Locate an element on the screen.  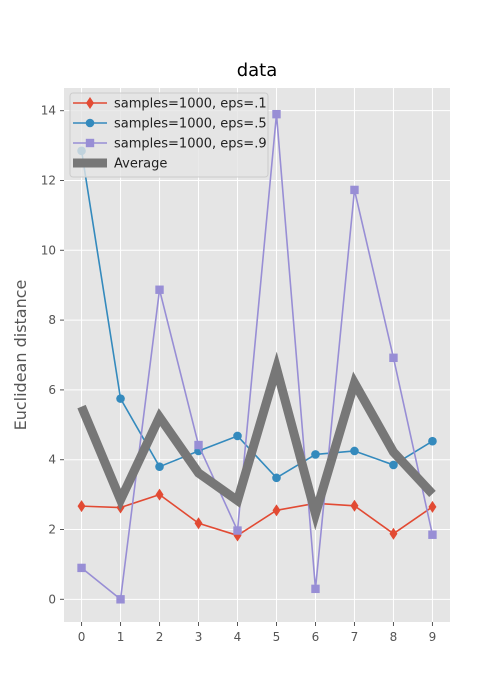
y-tick-label: 4 is located at coordinates (52, 460).